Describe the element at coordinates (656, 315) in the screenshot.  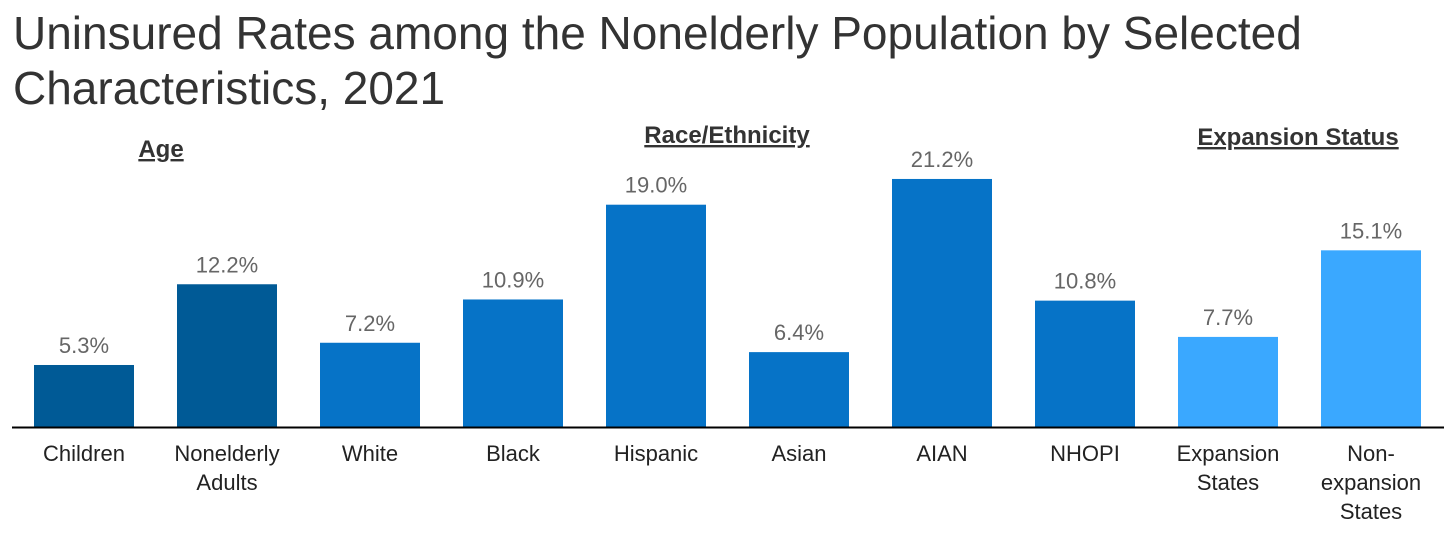
I see `bar-hispanic` at that location.